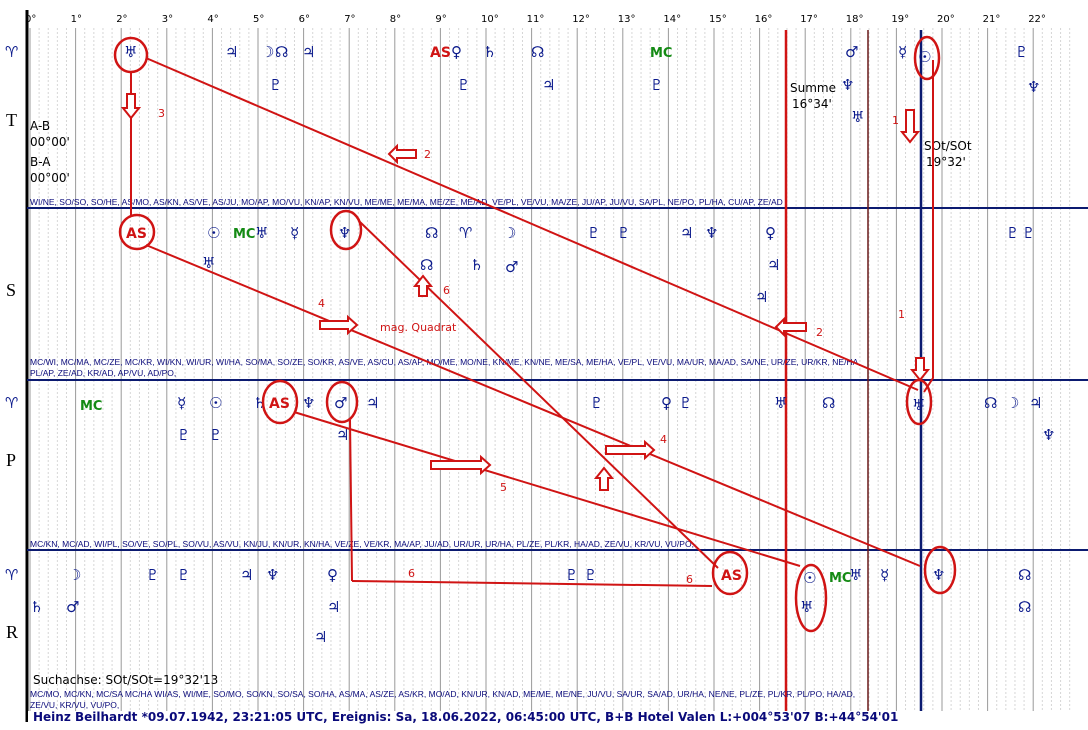  I want to click on sot-label: SOt/SOt, so click(948, 146).